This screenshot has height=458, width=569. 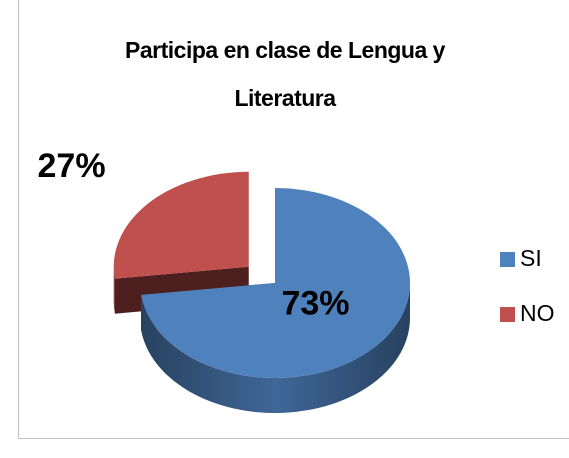 I want to click on legend-label: NO, so click(x=537, y=313).